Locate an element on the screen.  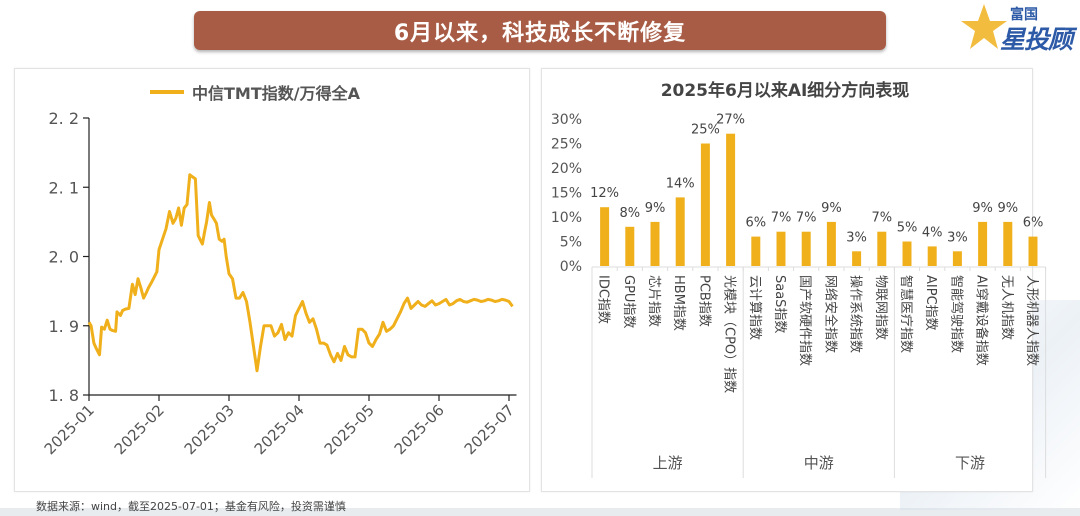
line-chart-legend: 中信TMT指数/万得全A is located at coordinates (255, 92).